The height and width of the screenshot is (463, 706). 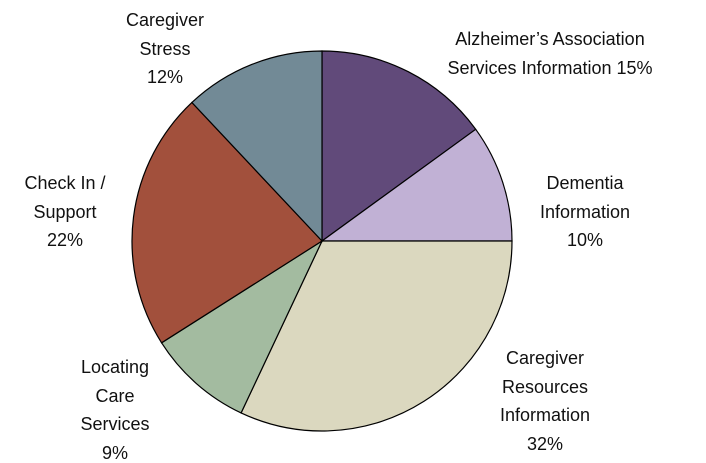 What do you see at coordinates (115, 395) in the screenshot?
I see `category-label: Locating Care Services` at bounding box center [115, 395].